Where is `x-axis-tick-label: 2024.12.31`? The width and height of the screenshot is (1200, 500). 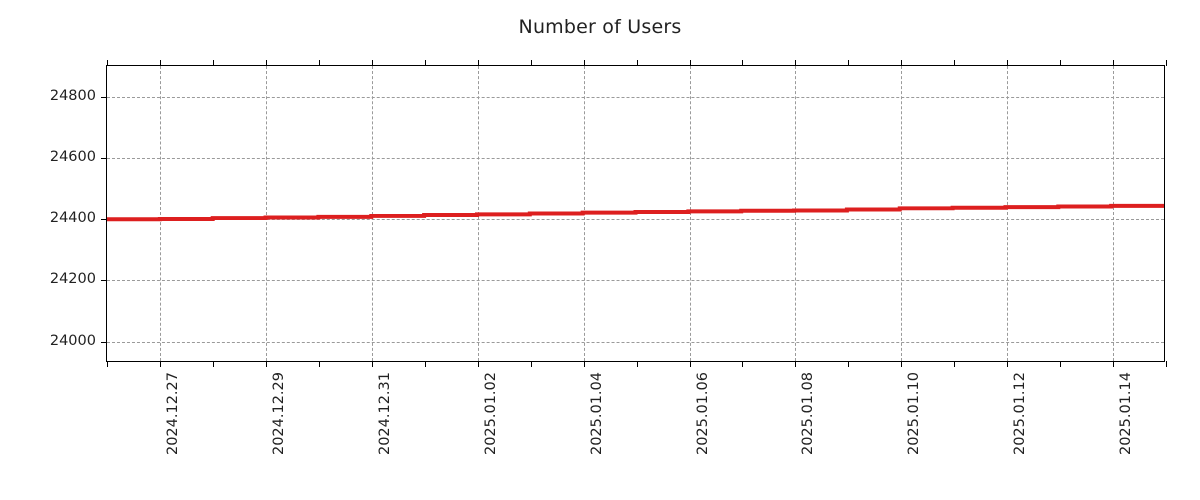
x-axis-tick-label: 2024.12.31 is located at coordinates (384, 414).